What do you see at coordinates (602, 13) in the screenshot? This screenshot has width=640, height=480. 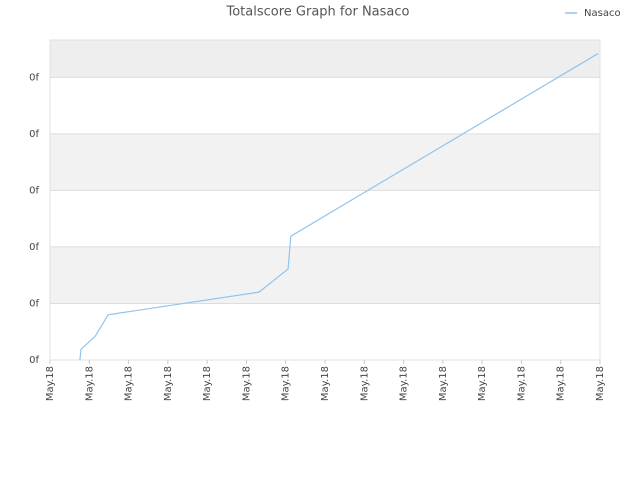 I see `legend-label: Nasaco` at bounding box center [602, 13].